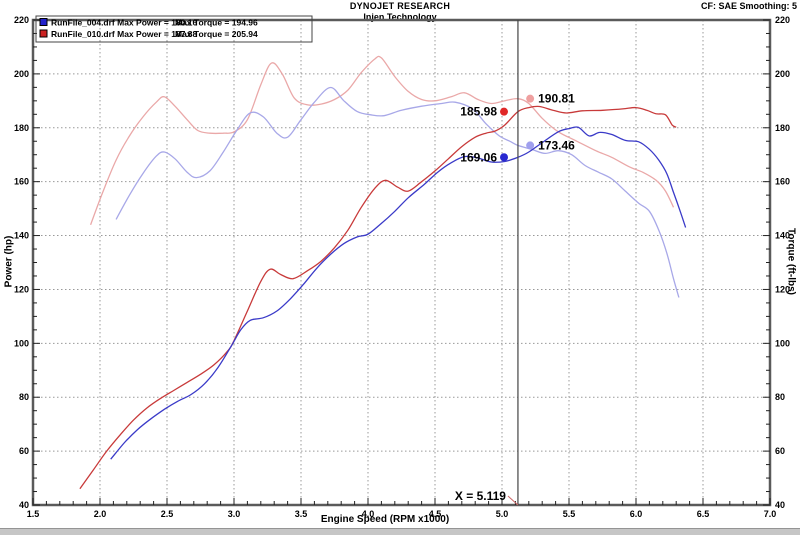 This screenshot has width=800, height=535. Describe the element at coordinates (234, 514) in the screenshot. I see `x-tick-label: 3.0` at that location.